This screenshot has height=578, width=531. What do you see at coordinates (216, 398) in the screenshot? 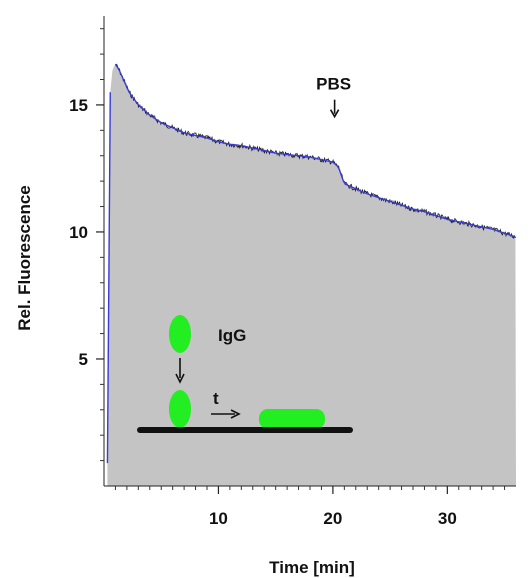
I see `time-label: t` at bounding box center [216, 398].